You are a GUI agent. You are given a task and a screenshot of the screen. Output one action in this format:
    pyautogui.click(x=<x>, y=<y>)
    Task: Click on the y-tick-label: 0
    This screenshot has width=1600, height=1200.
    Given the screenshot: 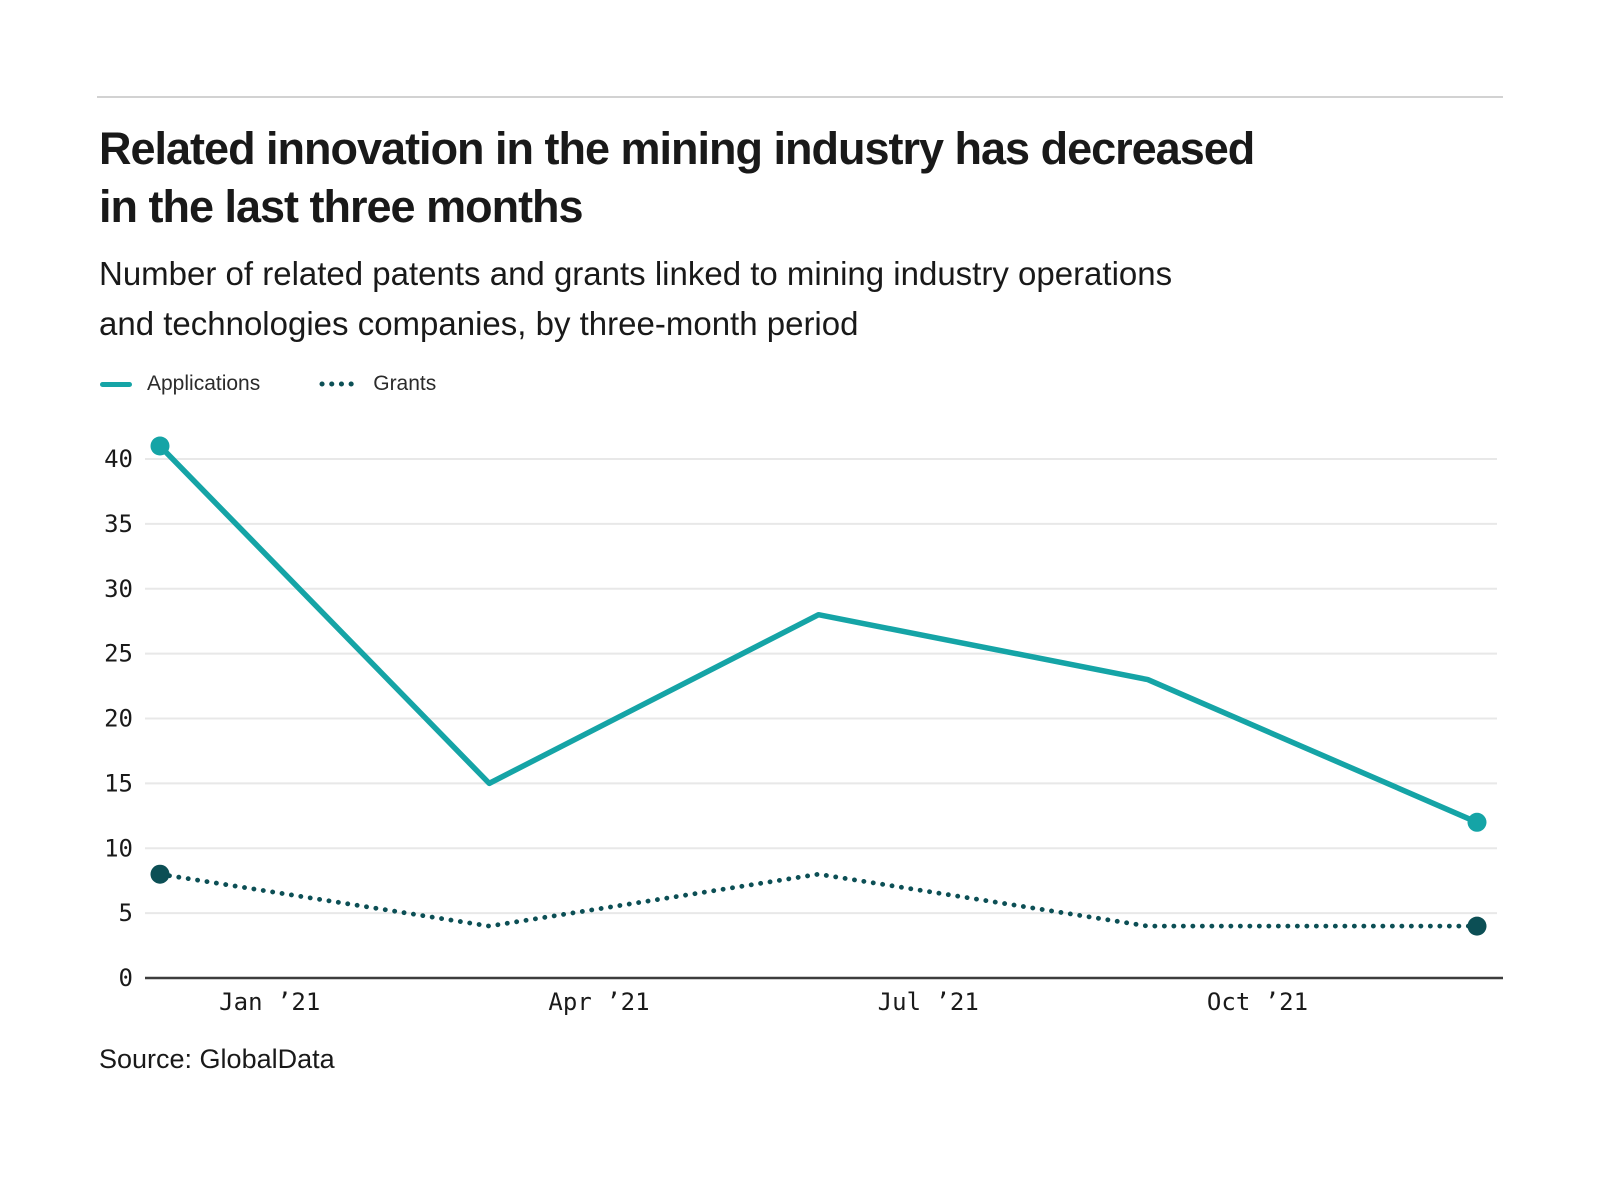 What is the action you would take?
    pyautogui.click(x=126, y=978)
    